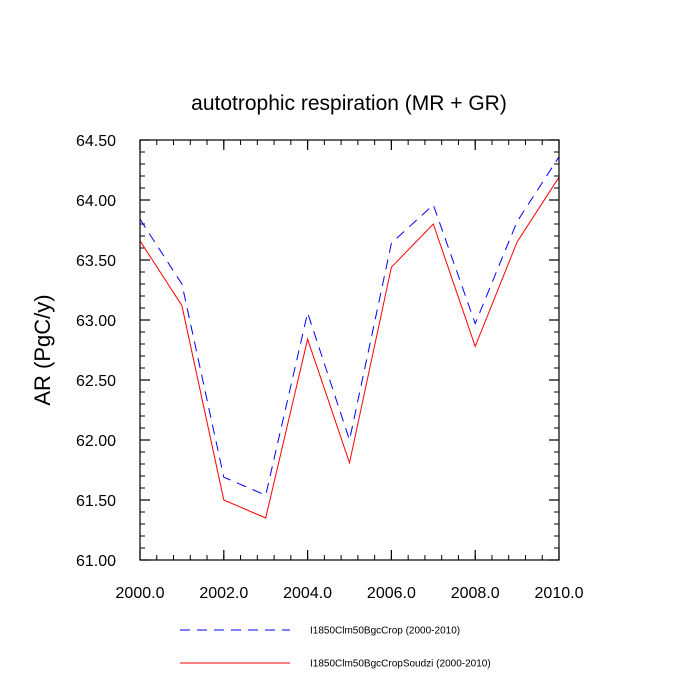 The width and height of the screenshot is (700, 700). What do you see at coordinates (400, 664) in the screenshot?
I see `legend-label-2: I1850Clm50BgcCropSoudzi (2000-2010)` at bounding box center [400, 664].